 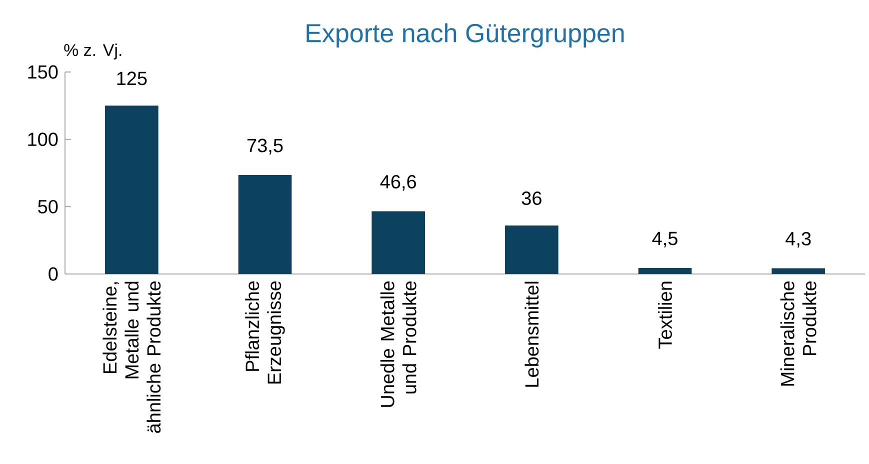 What do you see at coordinates (43, 72) in the screenshot?
I see `y-tick-label: 150` at bounding box center [43, 72].